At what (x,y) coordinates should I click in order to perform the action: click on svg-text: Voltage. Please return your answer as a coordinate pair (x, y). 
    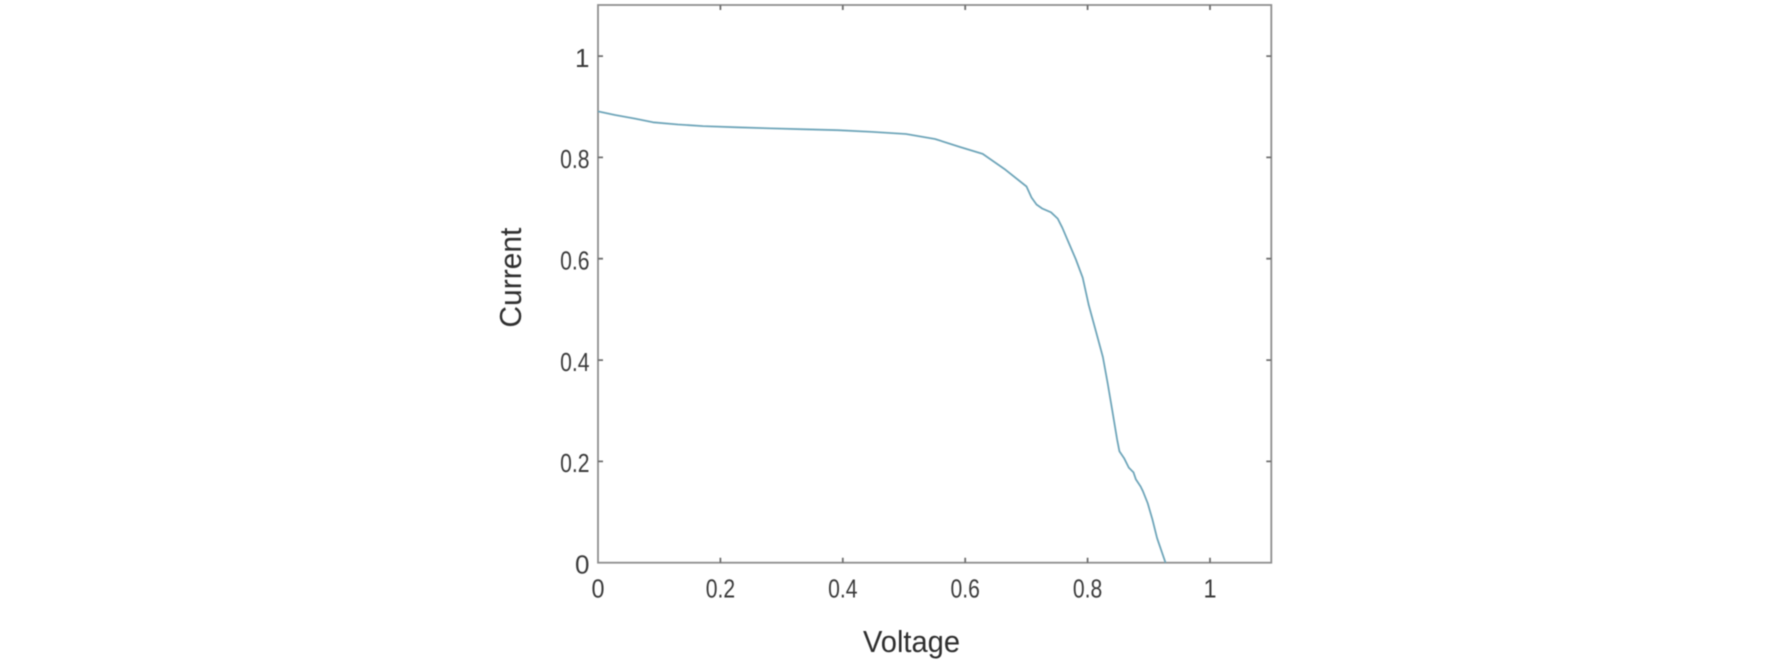
    Looking at the image, I should click on (911, 641).